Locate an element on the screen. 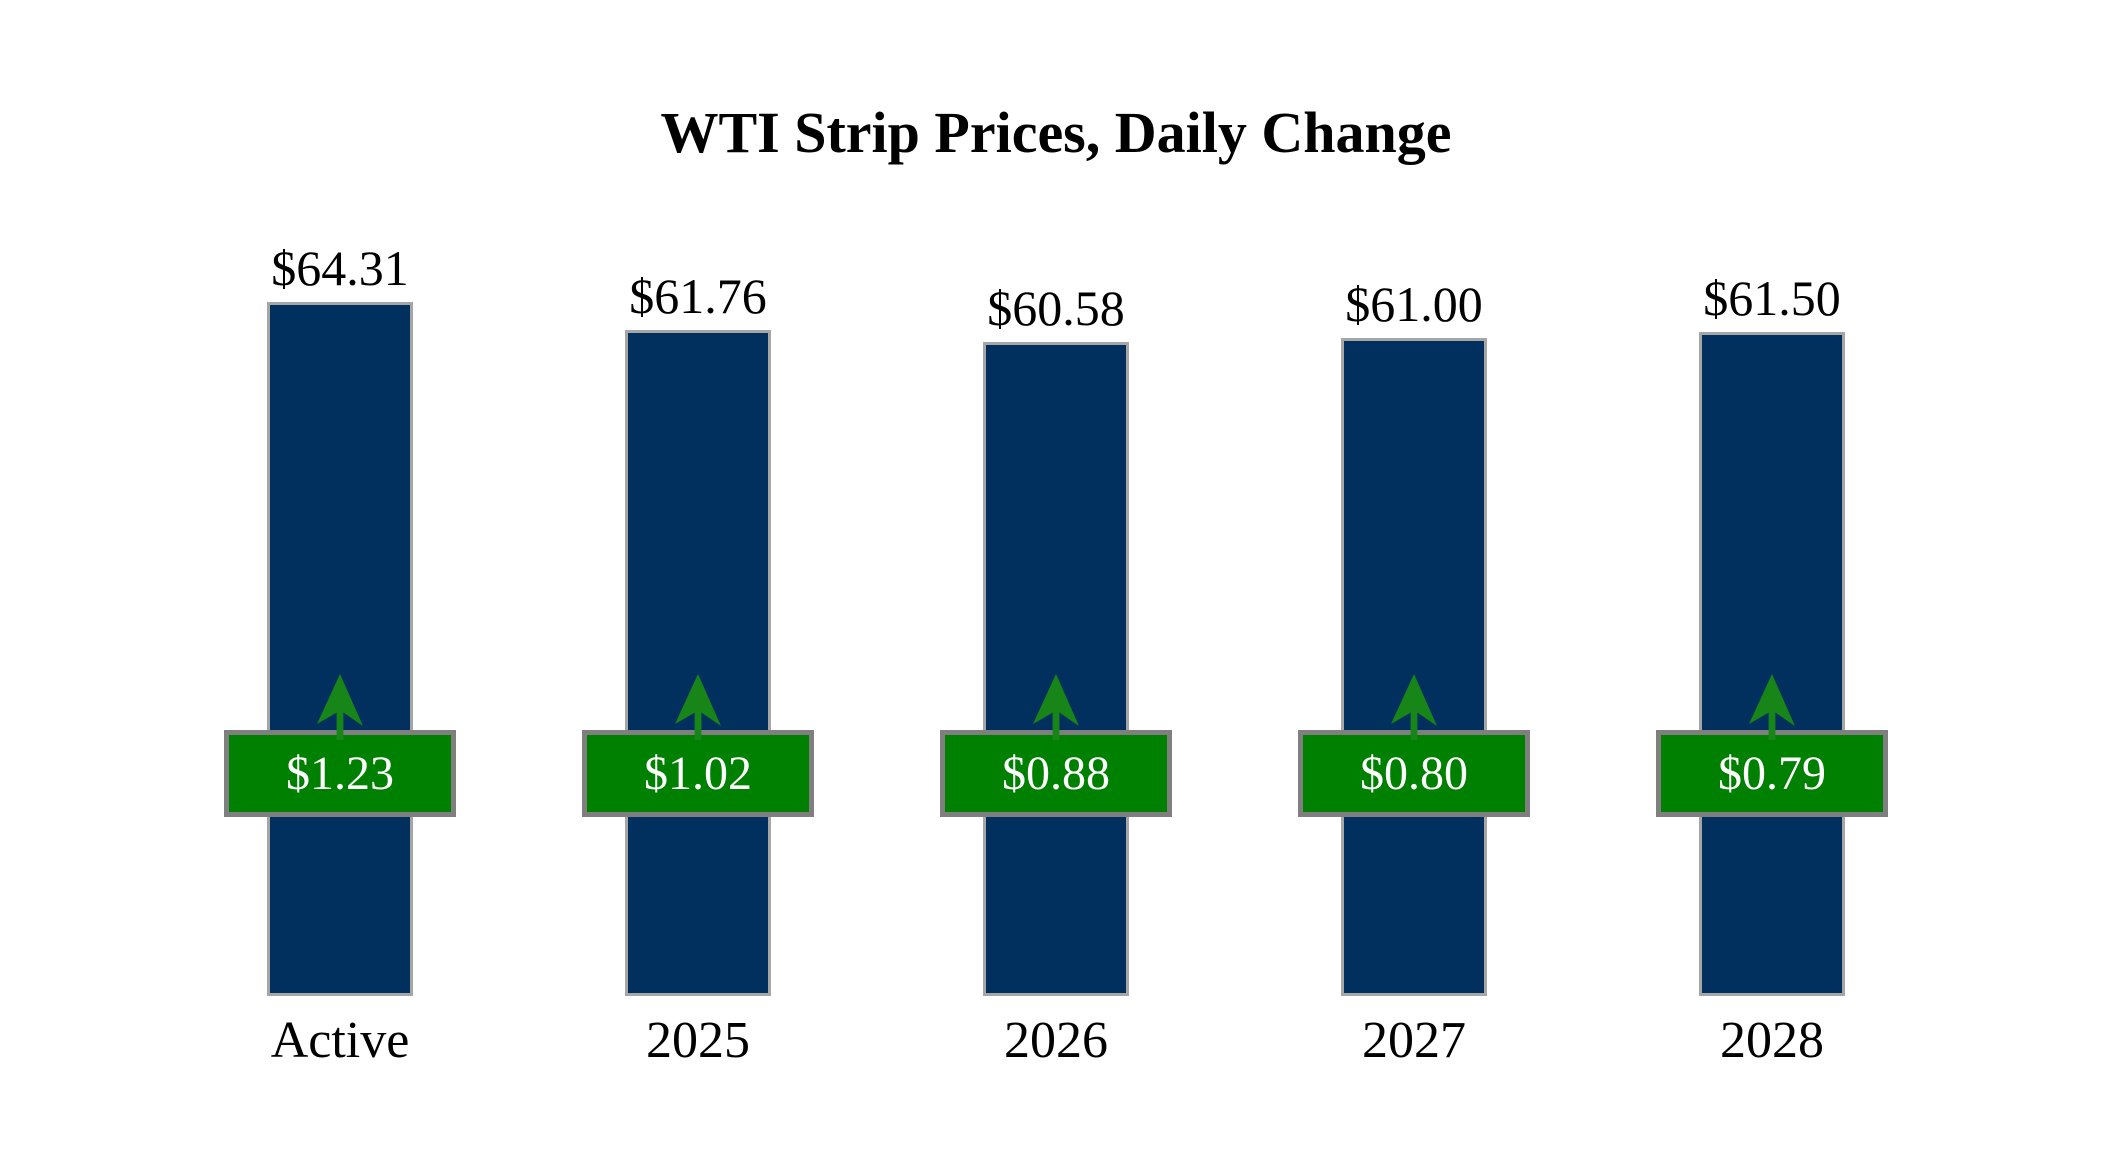  daily-change-value: $0.88 is located at coordinates (1056, 773).